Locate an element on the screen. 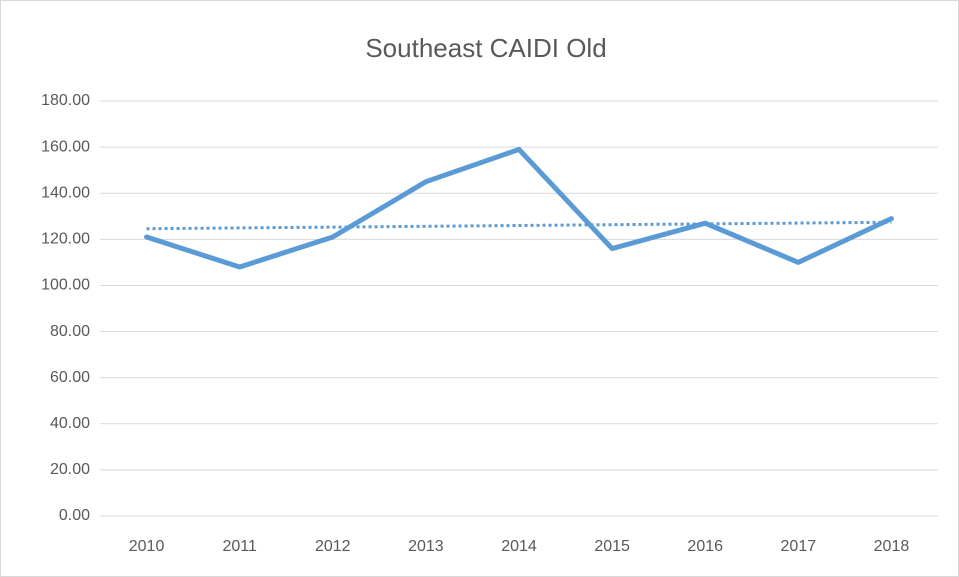 The width and height of the screenshot is (959, 577). y-tick-label: 140.00 is located at coordinates (65, 192).